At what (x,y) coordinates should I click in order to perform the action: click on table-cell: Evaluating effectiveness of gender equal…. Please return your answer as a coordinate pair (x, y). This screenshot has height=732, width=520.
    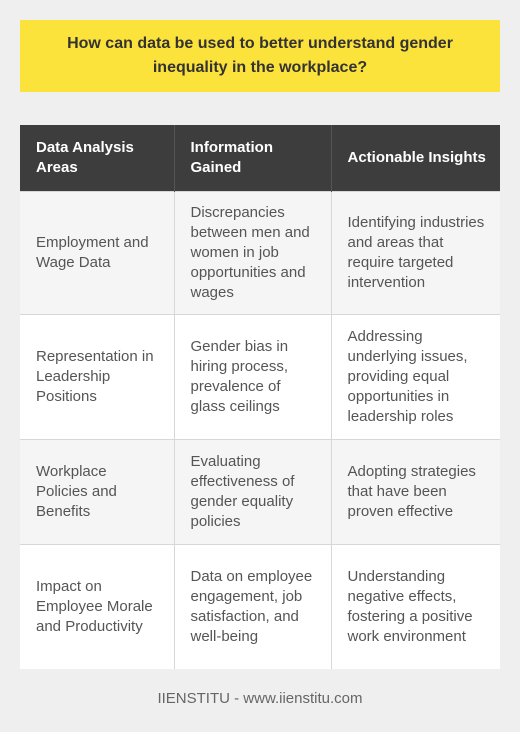
    Looking at the image, I should click on (252, 491).